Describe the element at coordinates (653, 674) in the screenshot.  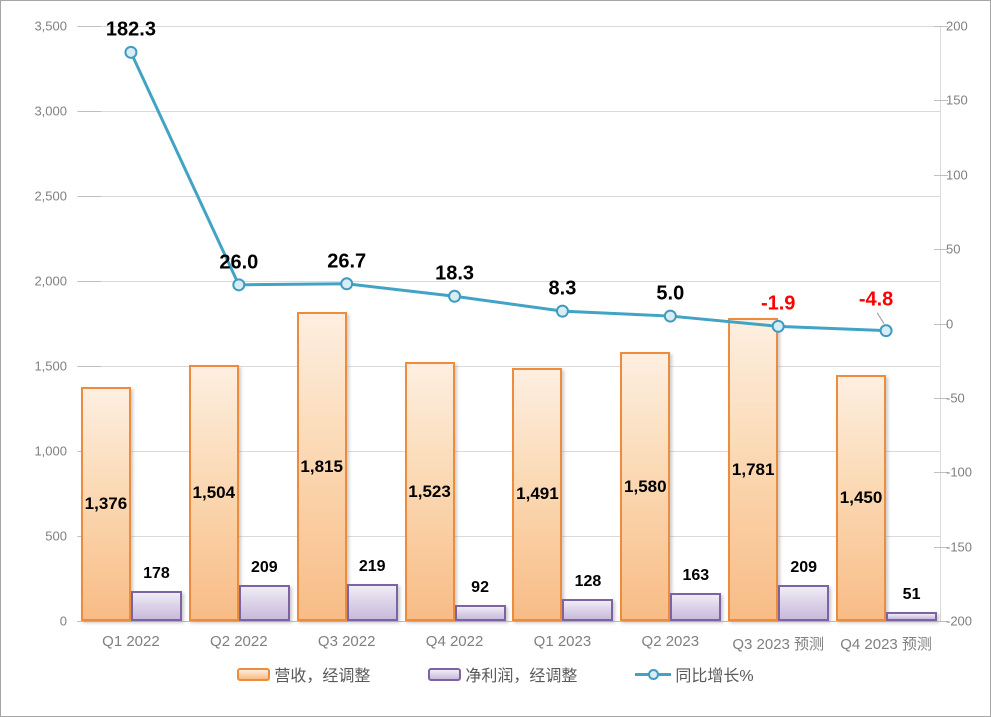
I see `growth-line-marker-icon` at that location.